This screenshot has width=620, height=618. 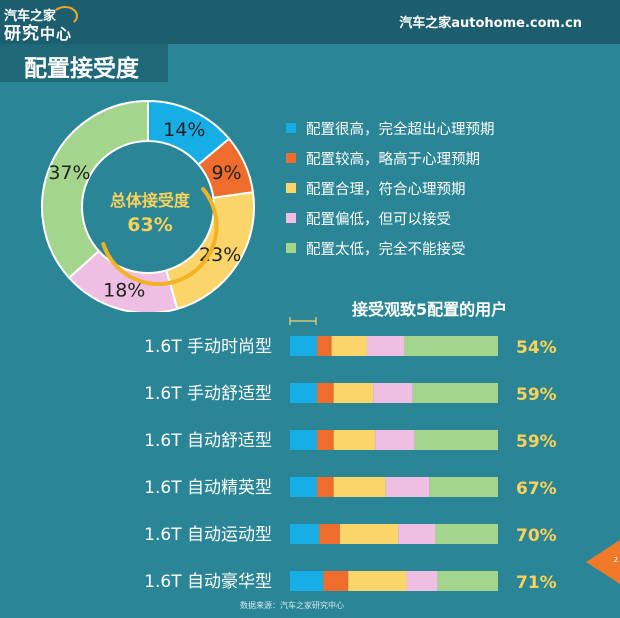 What do you see at coordinates (208, 581) in the screenshot?
I see `category-label-5: 1.6T 自动豪华型` at bounding box center [208, 581].